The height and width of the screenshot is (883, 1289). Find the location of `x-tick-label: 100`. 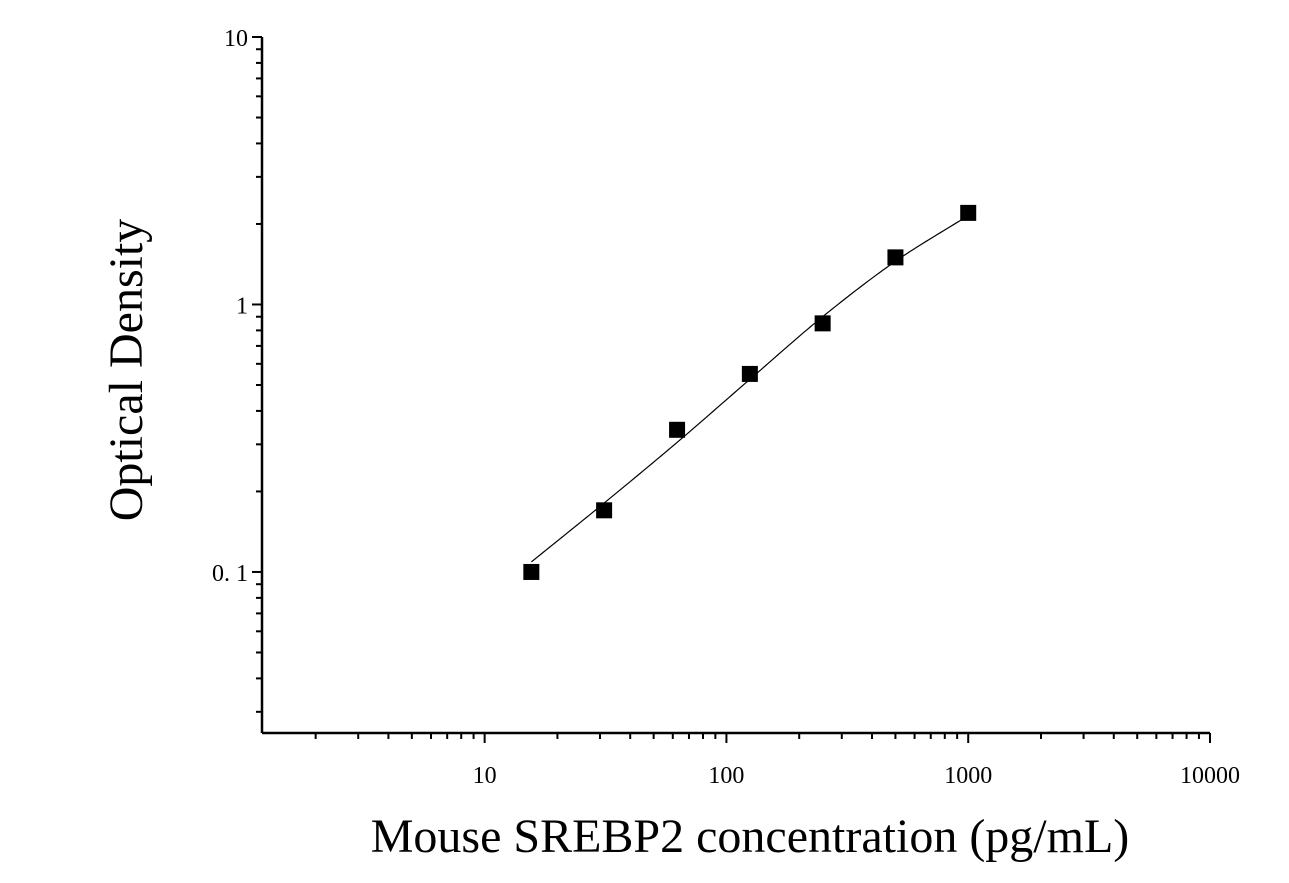

x-tick-label: 100 is located at coordinates (726, 776).